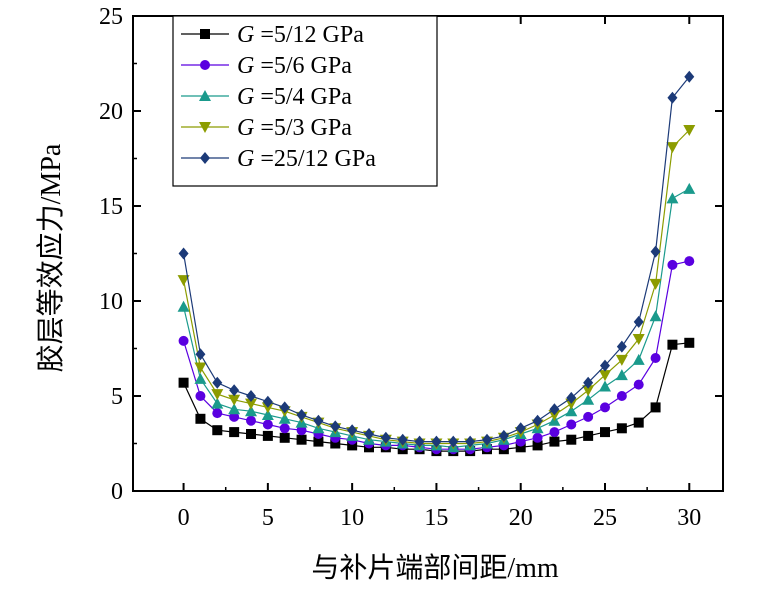  Describe the element at coordinates (303, 66) in the screenshot. I see `legend-label-text: =5/6 GPa` at that location.